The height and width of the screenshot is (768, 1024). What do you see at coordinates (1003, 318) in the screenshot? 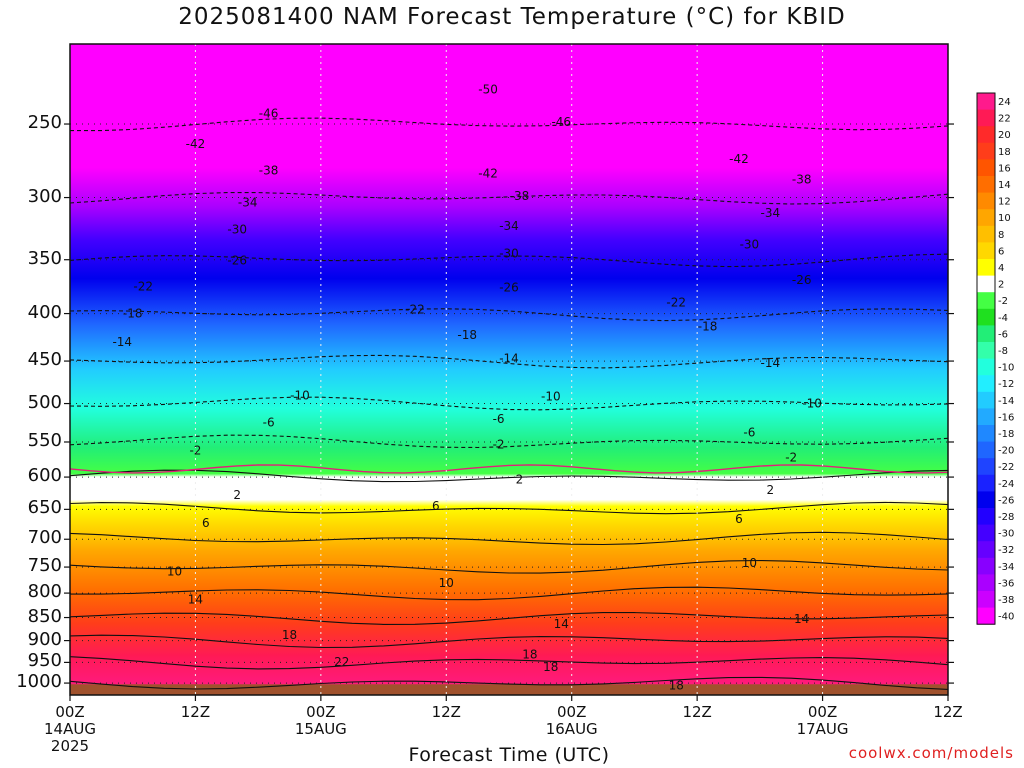
I see `colorbar-label: -4` at bounding box center [1003, 318].